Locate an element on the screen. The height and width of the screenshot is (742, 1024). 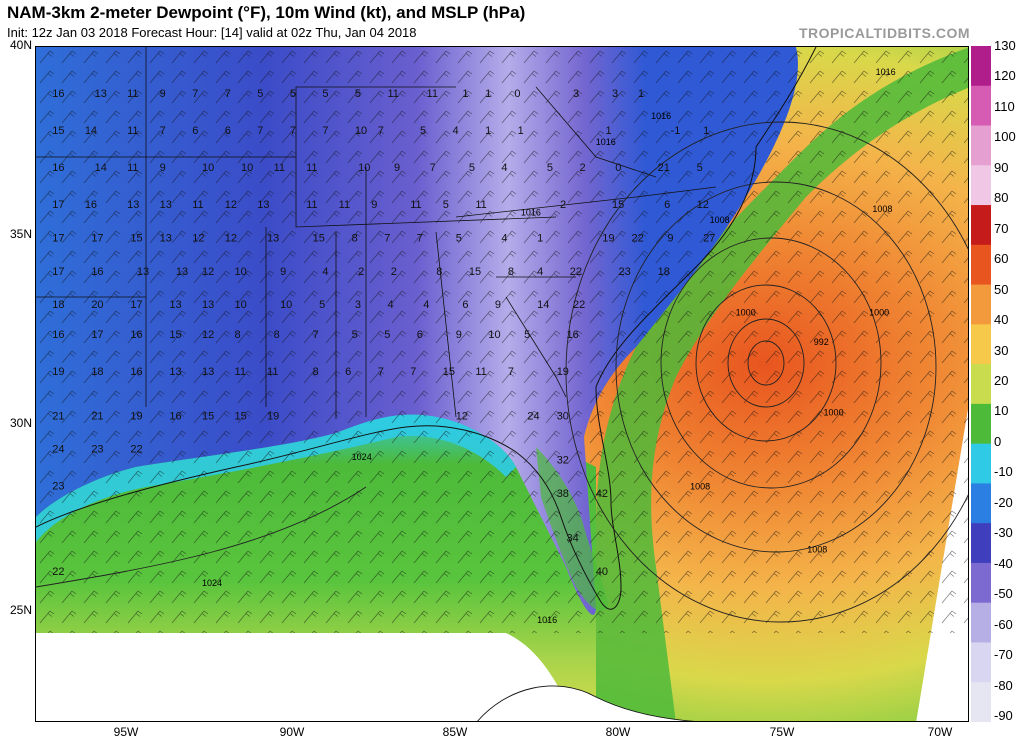
dewpoint-value: 17 is located at coordinates (58, 238).